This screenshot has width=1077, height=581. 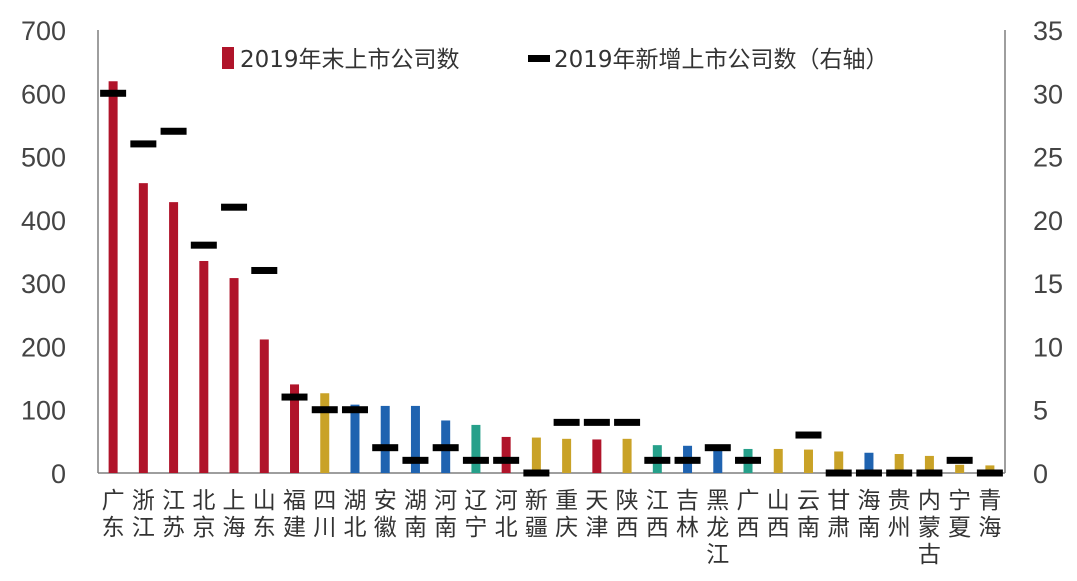 I want to click on category-label: 江苏, so click(x=173, y=514).